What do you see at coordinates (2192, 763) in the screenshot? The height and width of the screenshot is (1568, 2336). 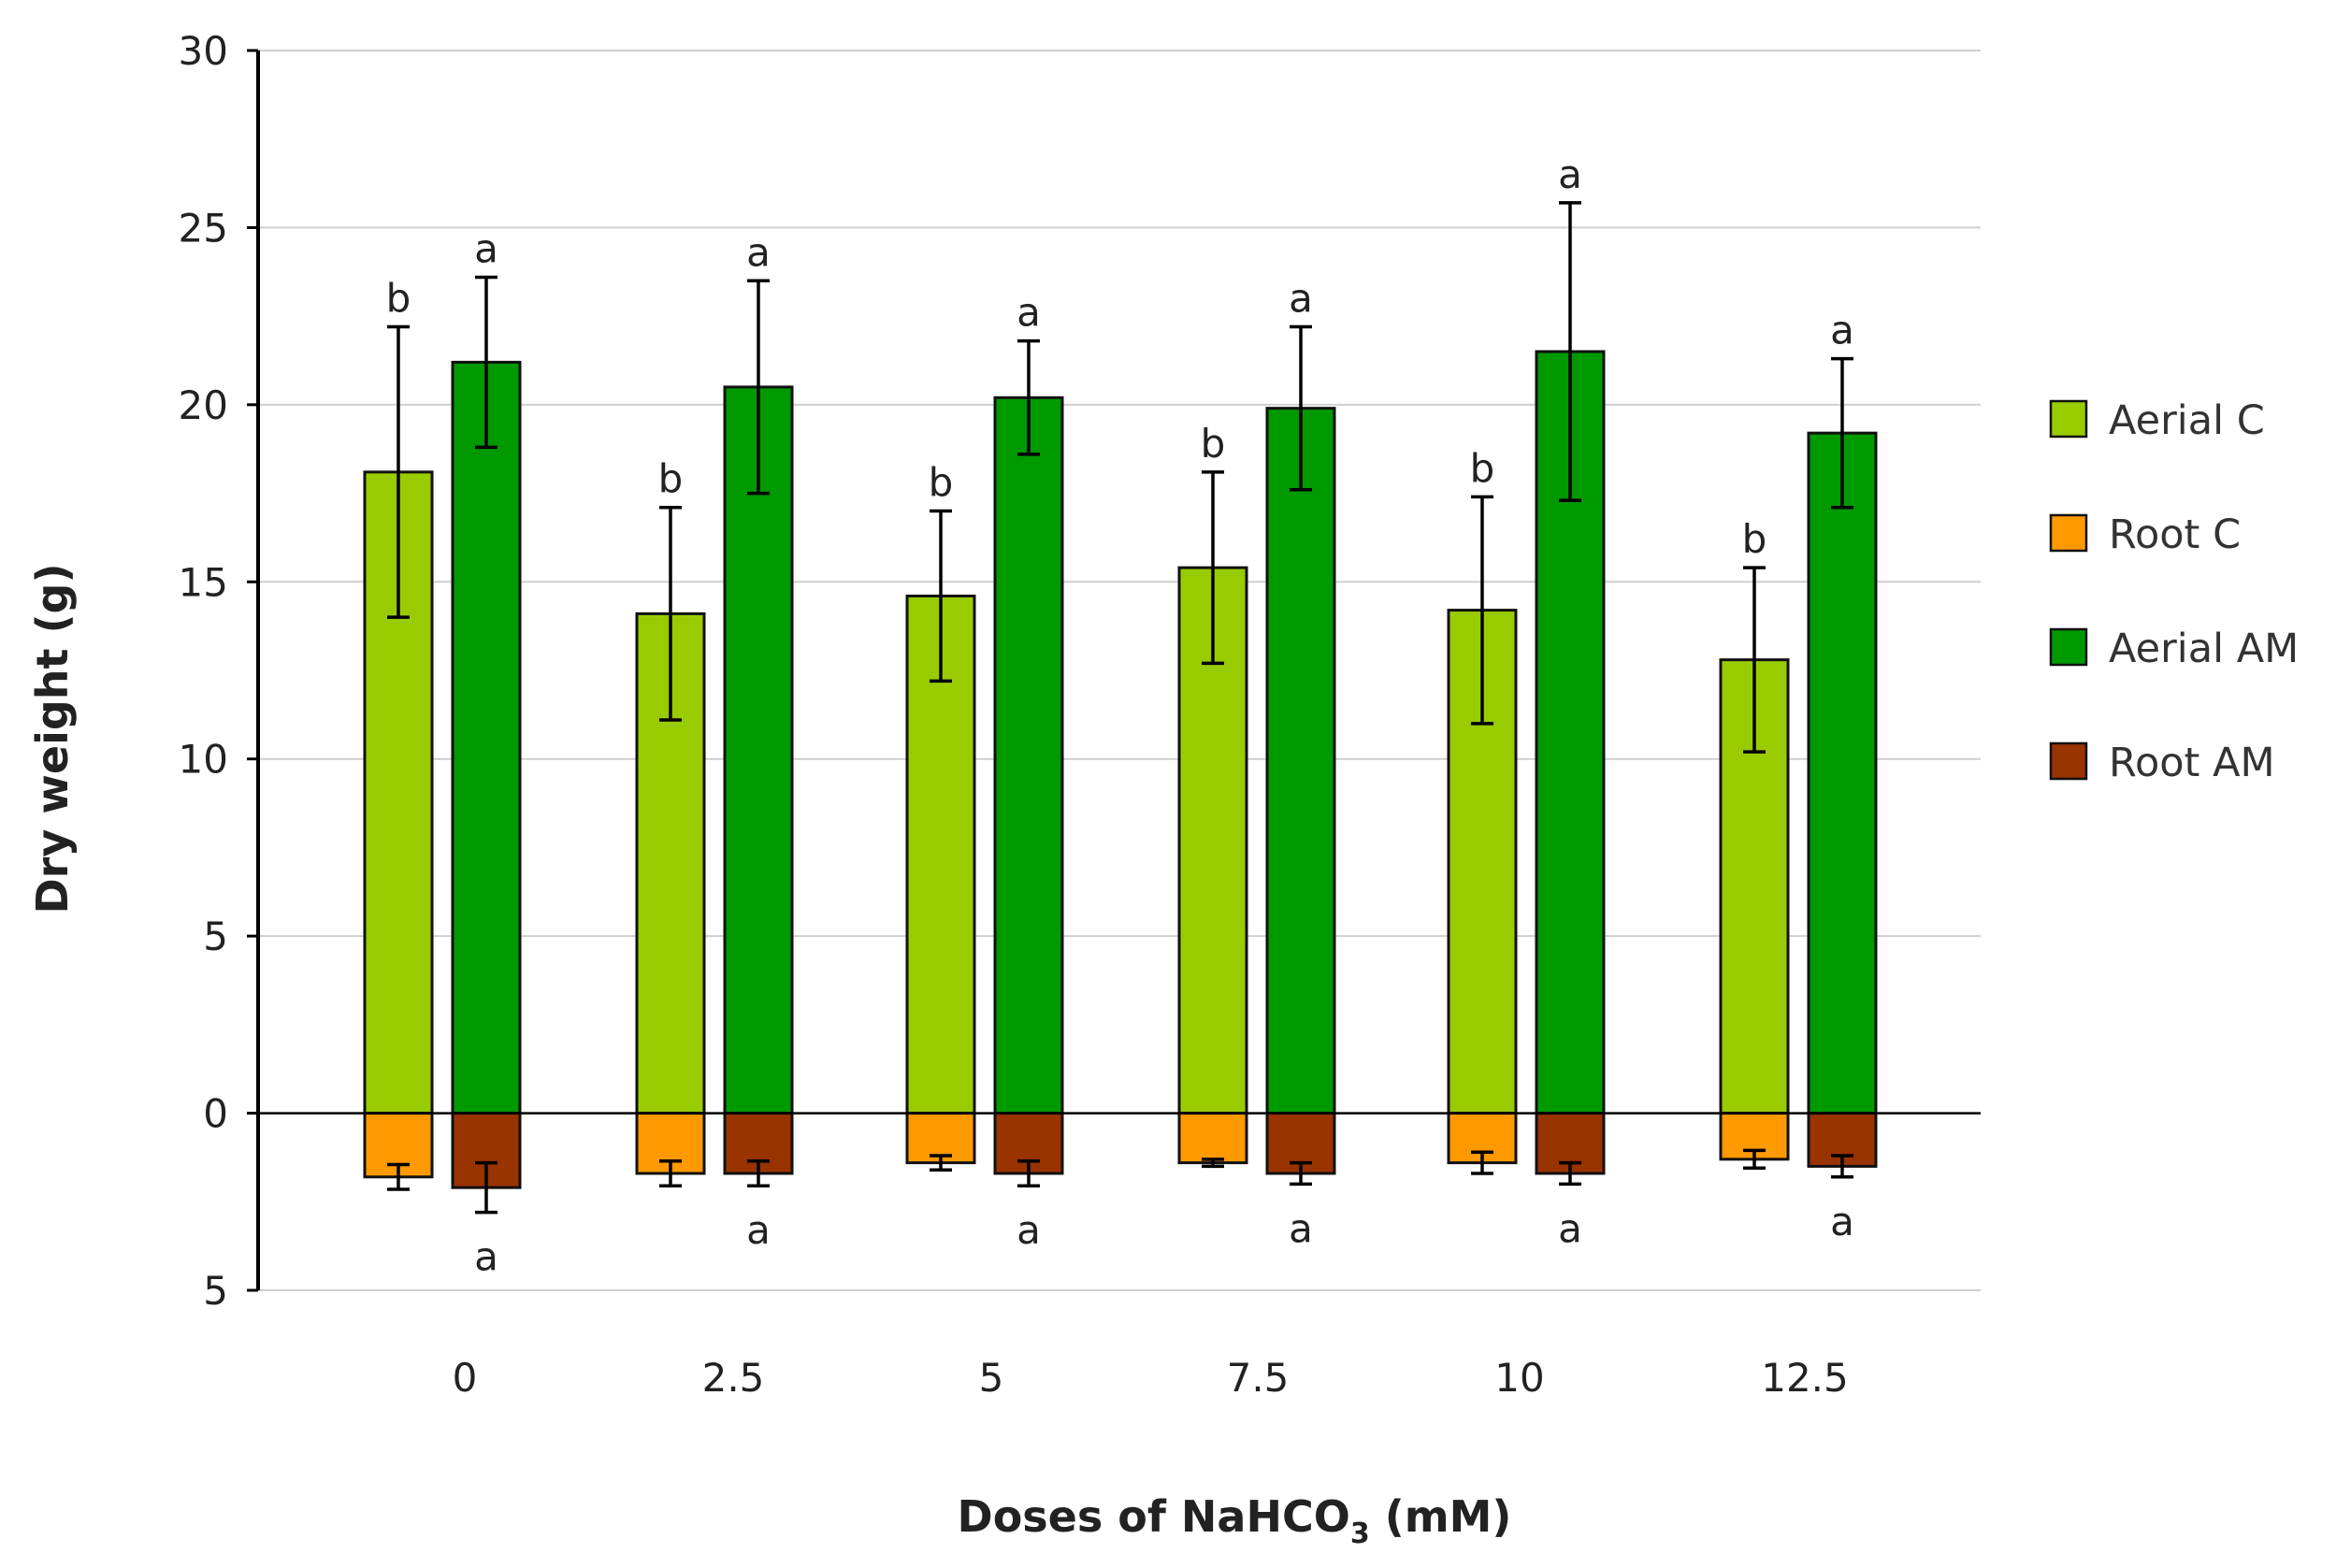 I see `legend-label: Root AM` at bounding box center [2192, 763].